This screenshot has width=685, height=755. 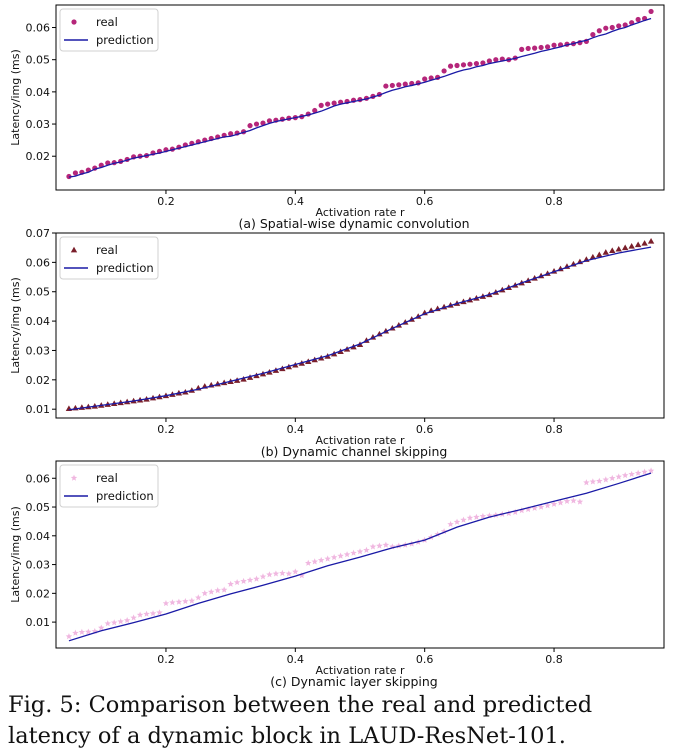 I want to click on y-tick-label: 0.01, so click(x=38, y=409).